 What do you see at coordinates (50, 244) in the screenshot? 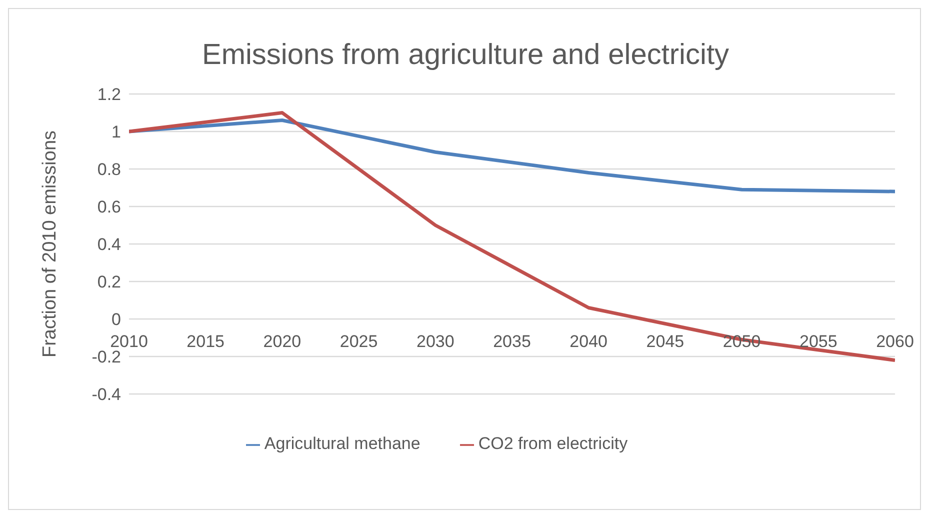
I see `y-axis-title: Fraction of 2010 emissions` at bounding box center [50, 244].